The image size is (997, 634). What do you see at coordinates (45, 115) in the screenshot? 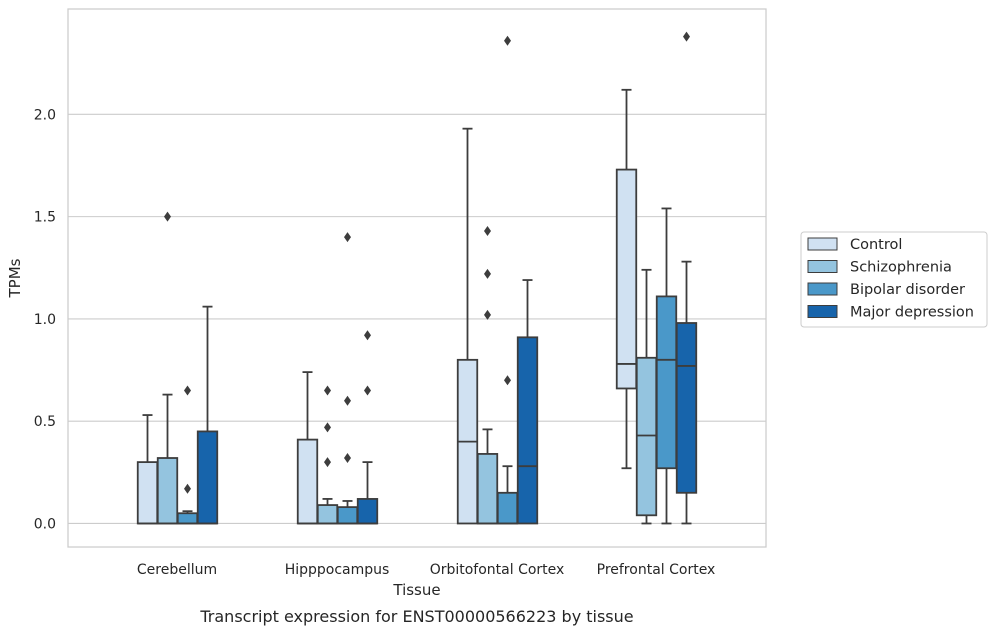
I see `y-tick-label: 2.0` at bounding box center [45, 115].